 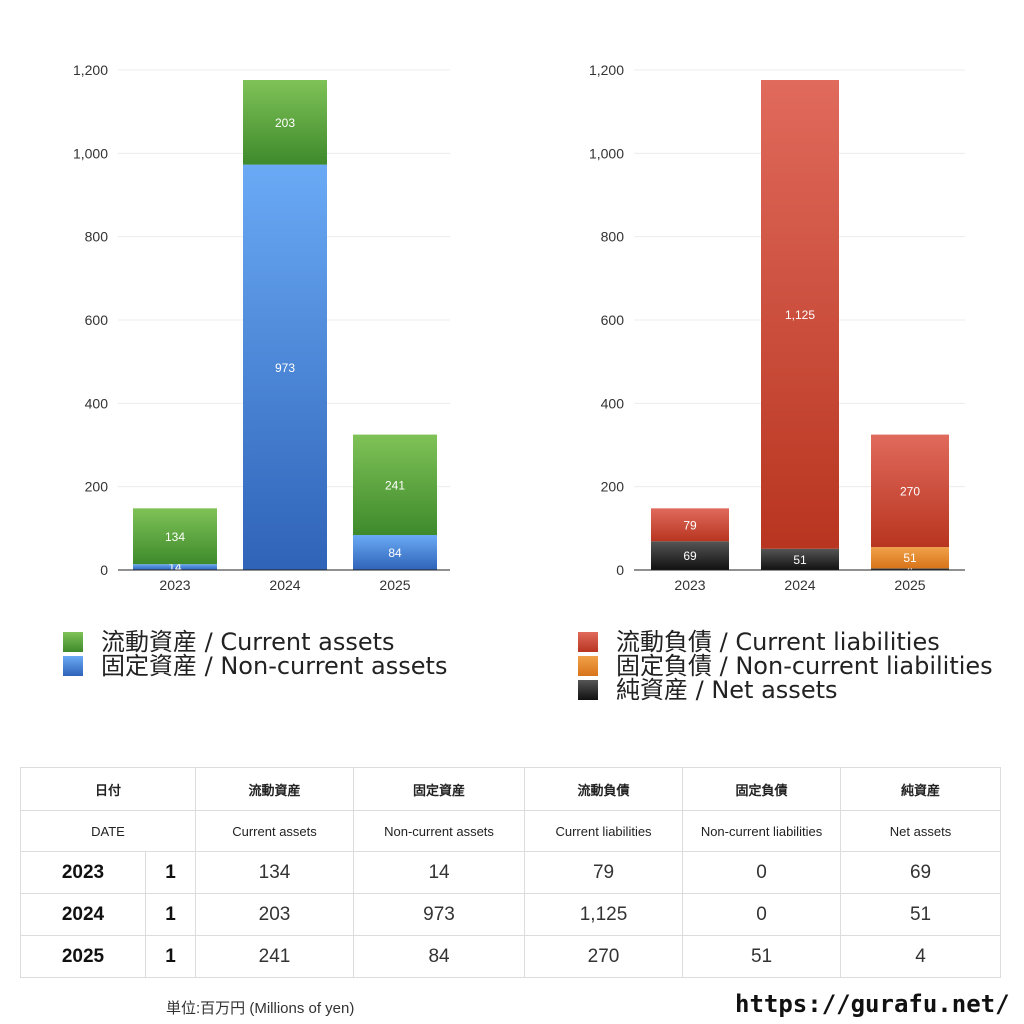 I want to click on cell-current-assets: 241, so click(x=275, y=956).